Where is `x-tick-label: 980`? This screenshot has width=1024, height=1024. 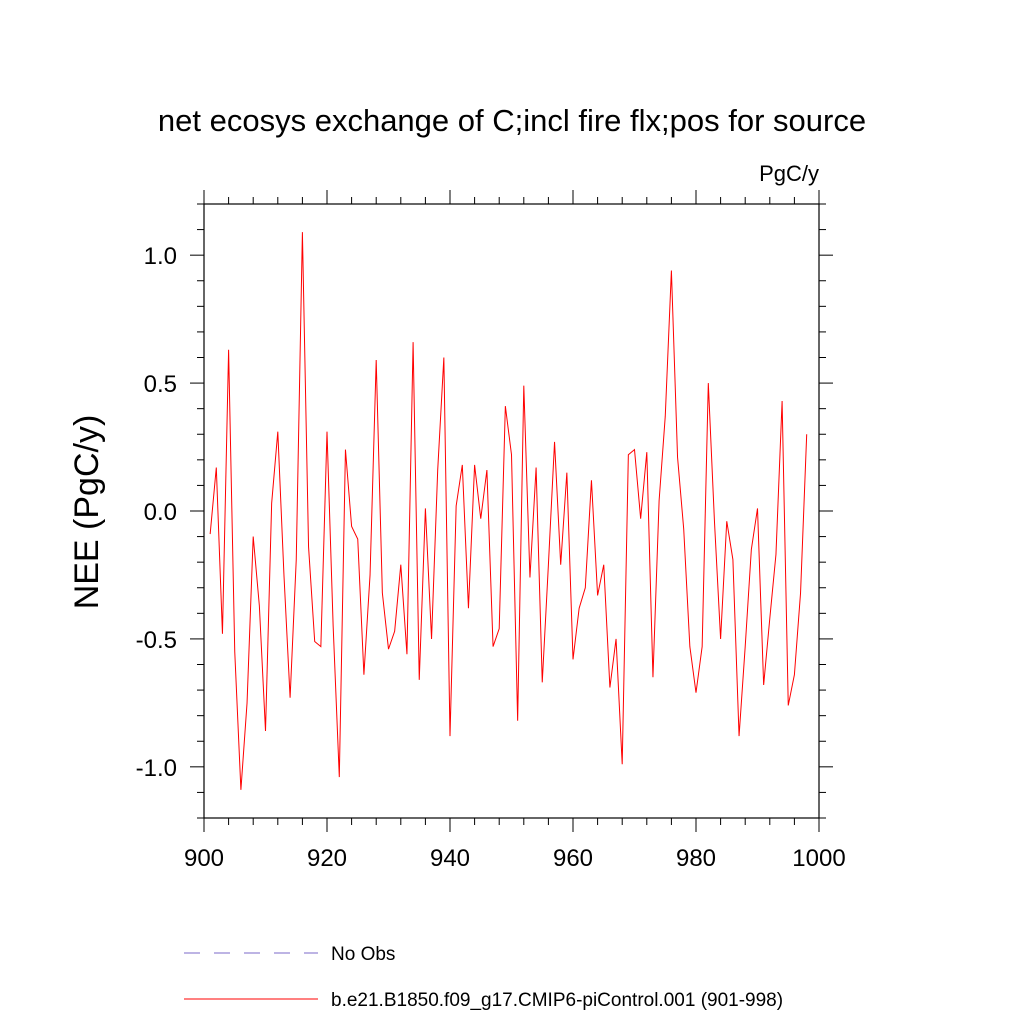 x-tick-label: 980 is located at coordinates (696, 858).